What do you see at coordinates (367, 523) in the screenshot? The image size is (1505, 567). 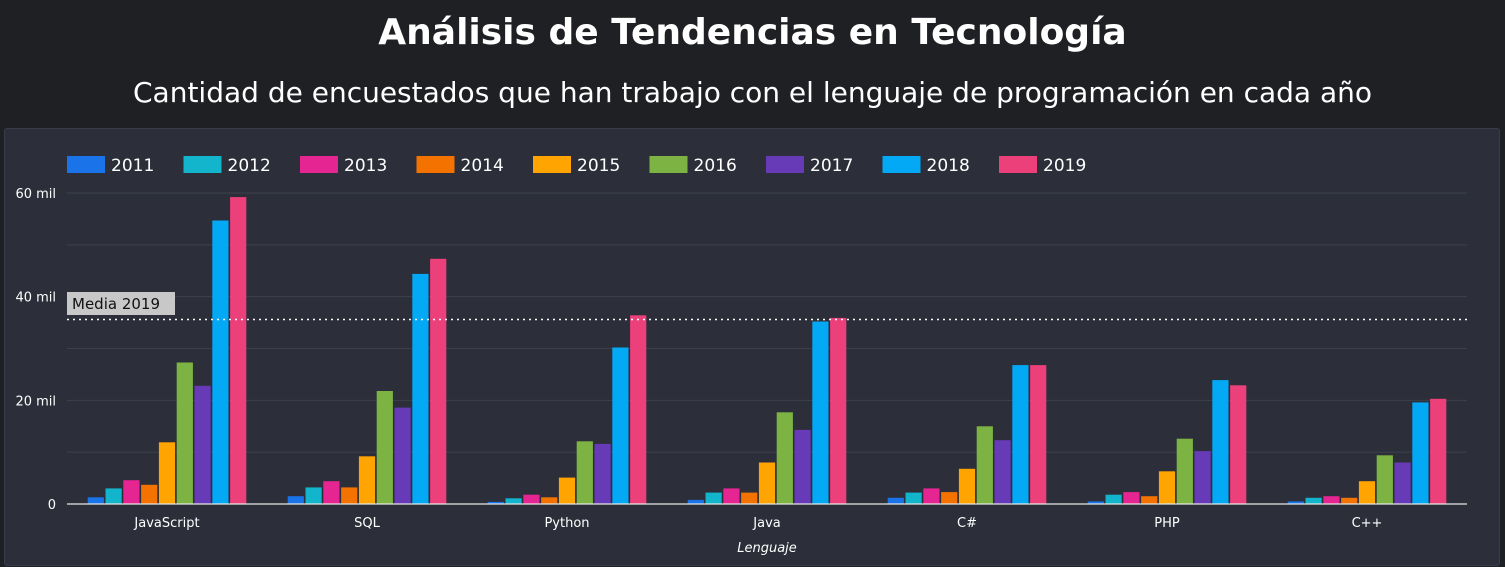 I see `x-tick-label: SQL` at bounding box center [367, 523].